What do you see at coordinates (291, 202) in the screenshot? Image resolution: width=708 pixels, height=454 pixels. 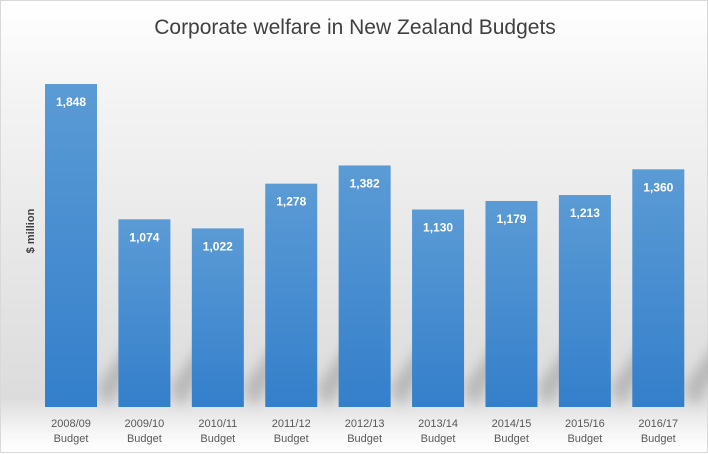 I see `data-label: 1,278` at bounding box center [291, 202].